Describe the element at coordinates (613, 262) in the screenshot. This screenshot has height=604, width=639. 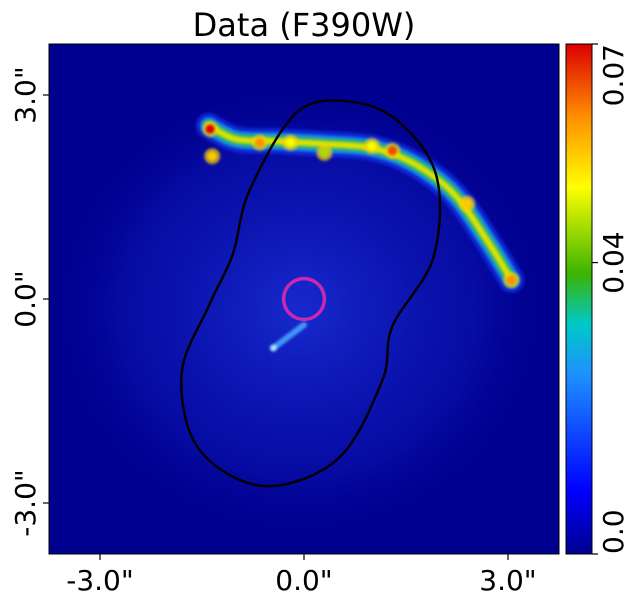
I see `colorbar-tick-label: 0.04` at that location.